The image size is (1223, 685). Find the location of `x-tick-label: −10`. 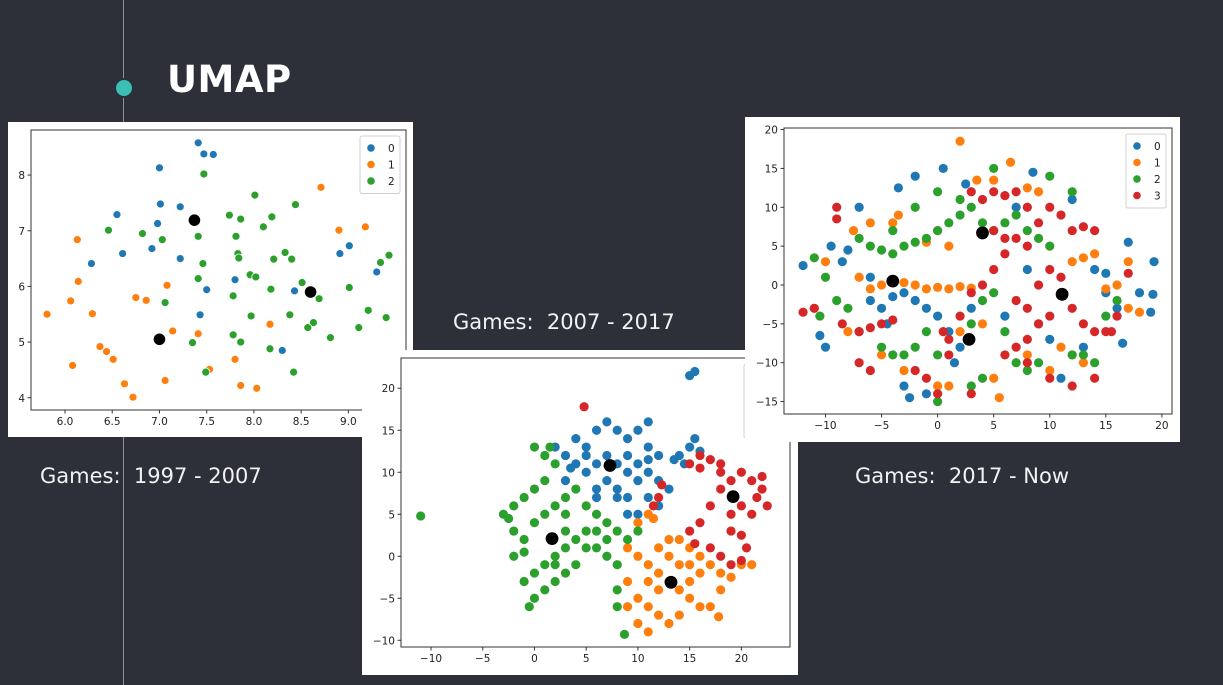

x-tick-label: −10 is located at coordinates (825, 426).